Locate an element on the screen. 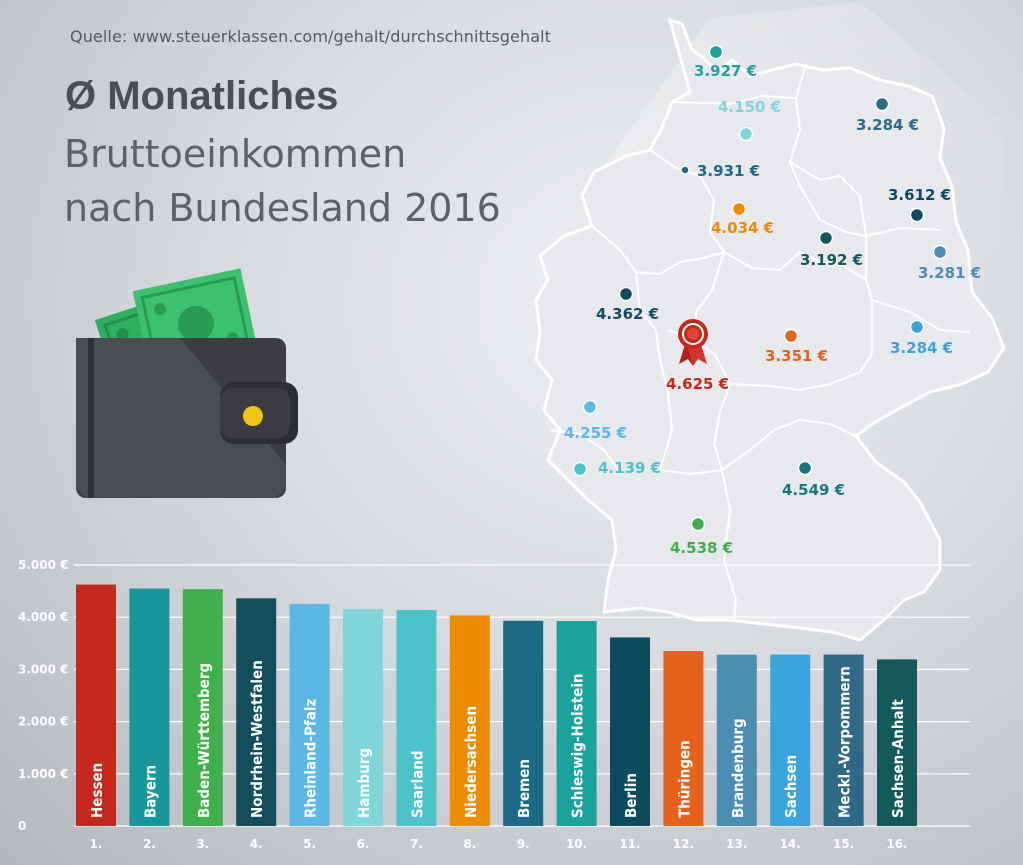 Image resolution: width=1023 pixels, height=865 pixels. map-value-label: 3.281 € is located at coordinates (949, 273).